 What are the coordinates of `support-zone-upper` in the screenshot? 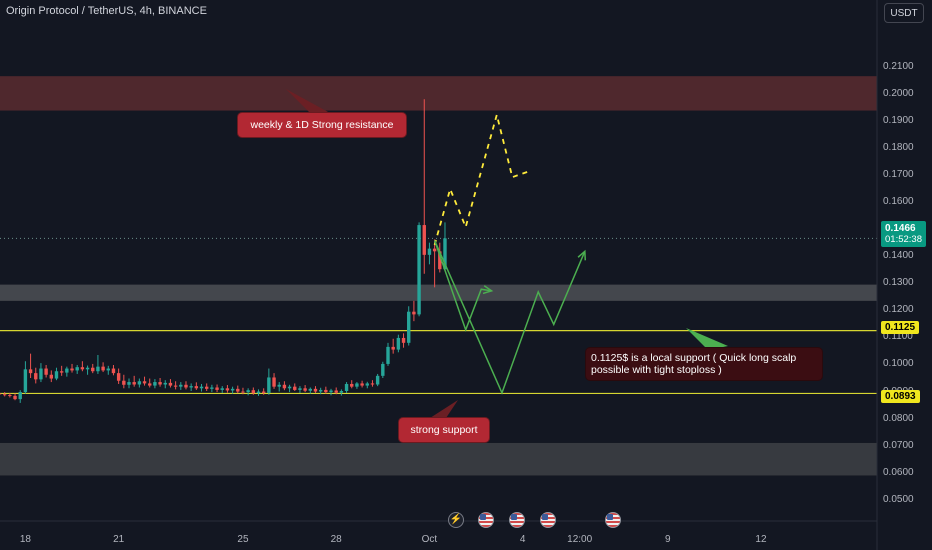 It's located at (438, 292).